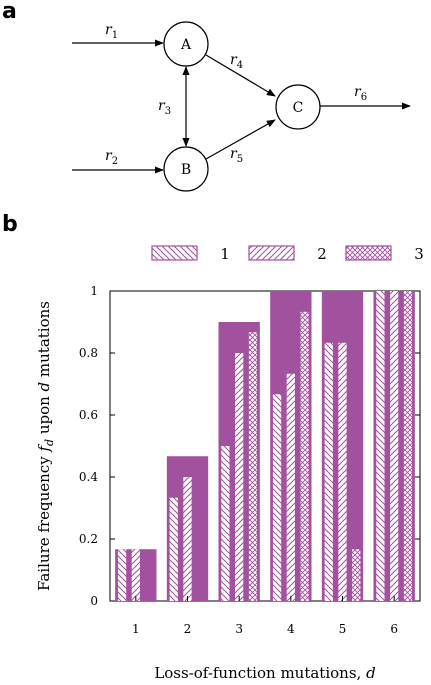  Describe the element at coordinates (264, 673) in the screenshot. I see `x-axis-label: Loss-of-function mutations, d` at that location.